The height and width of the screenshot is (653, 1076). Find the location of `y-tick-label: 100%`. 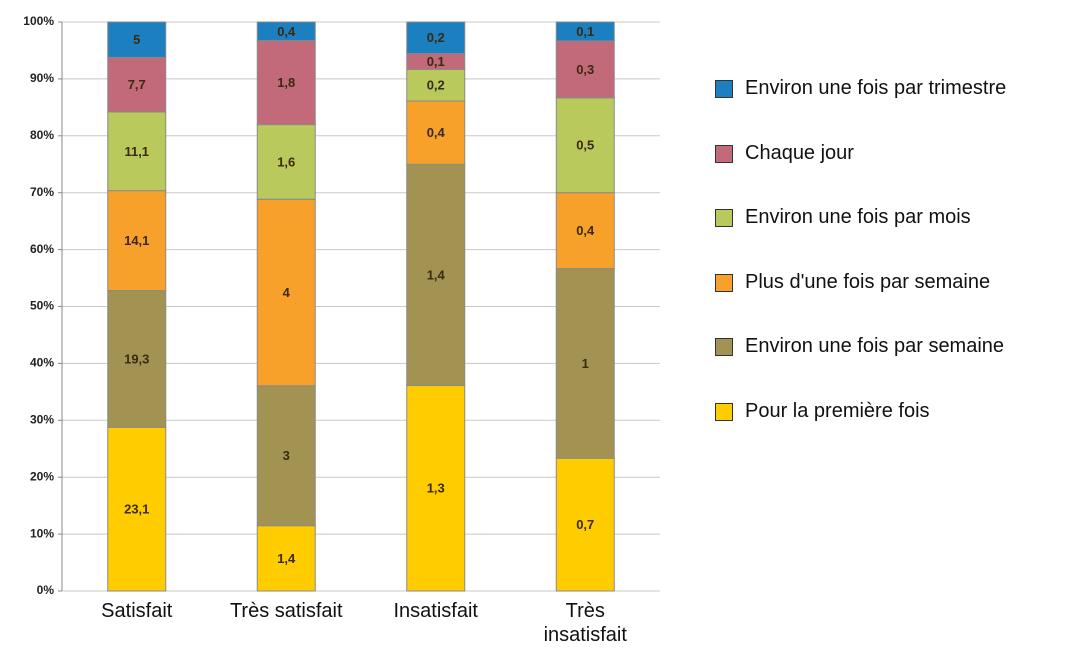

y-tick-label: 100% is located at coordinates (38, 21).